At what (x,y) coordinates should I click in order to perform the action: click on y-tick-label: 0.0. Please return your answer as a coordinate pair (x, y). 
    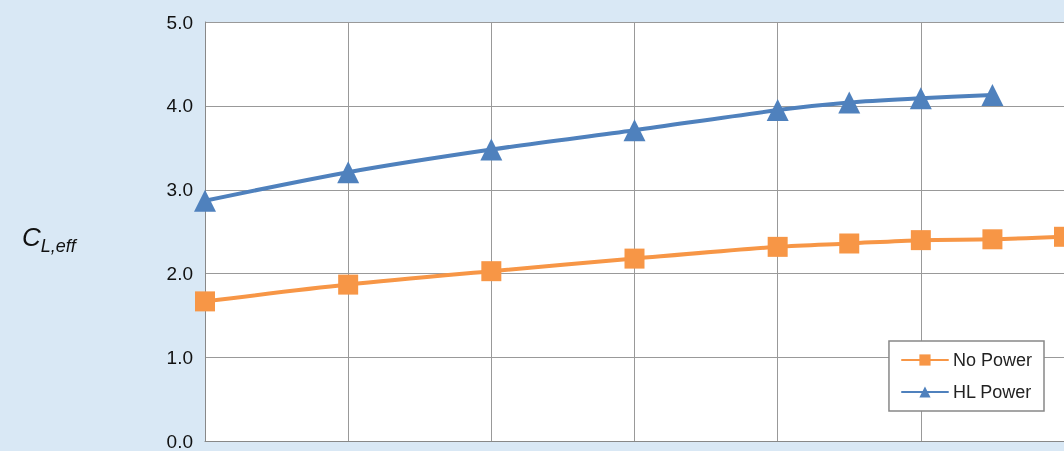
    Looking at the image, I should click on (179, 441).